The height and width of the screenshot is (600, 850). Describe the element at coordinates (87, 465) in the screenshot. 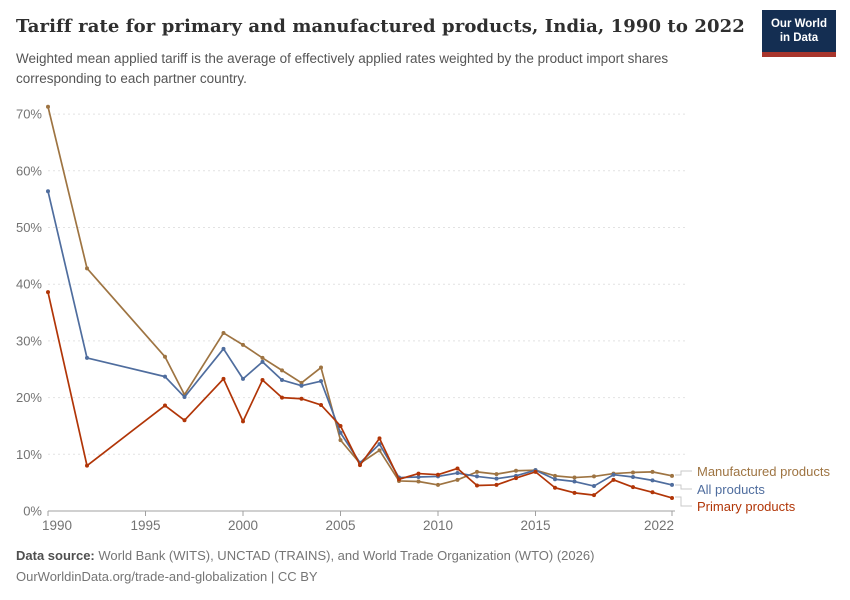

I see `data-point-primary-products-1992` at that location.